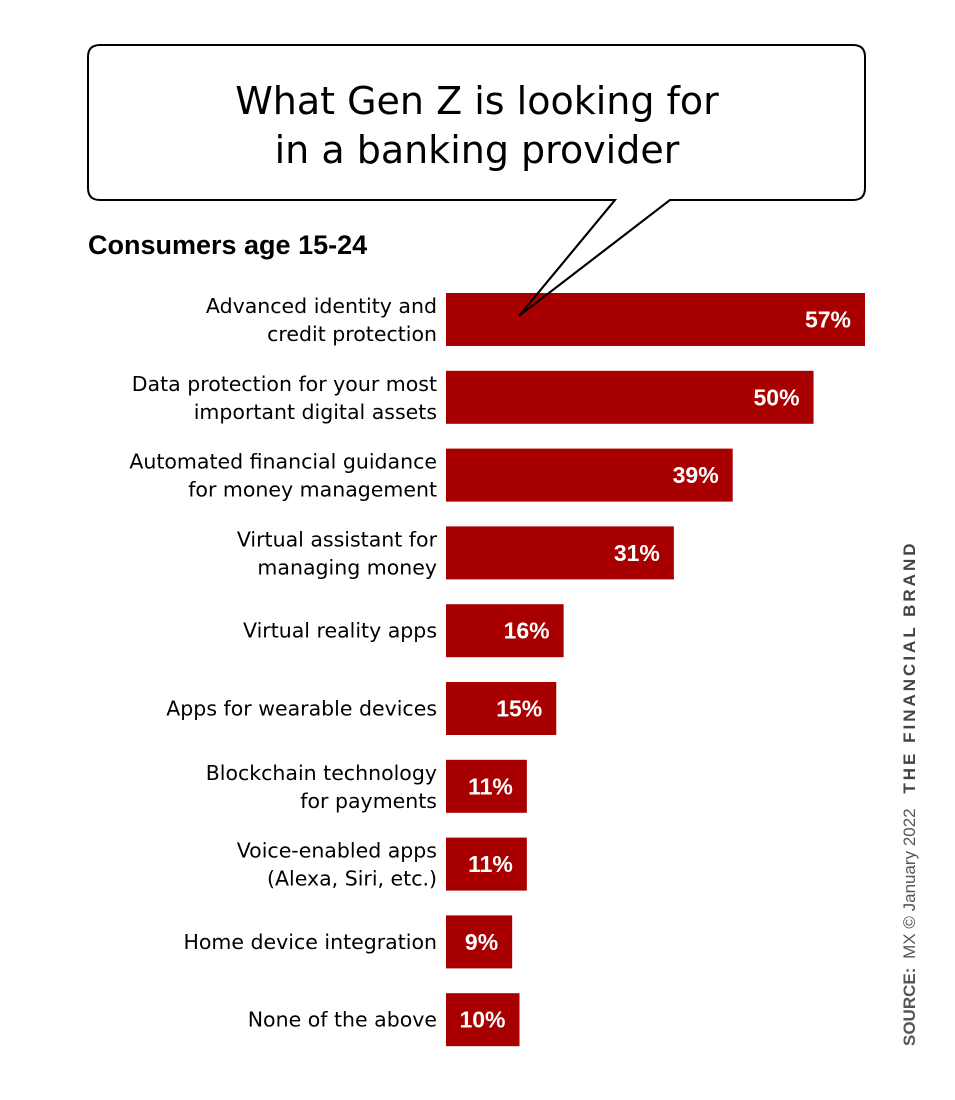  Describe the element at coordinates (477, 150) in the screenshot. I see `chart-title-line-2: in a banking provider` at that location.